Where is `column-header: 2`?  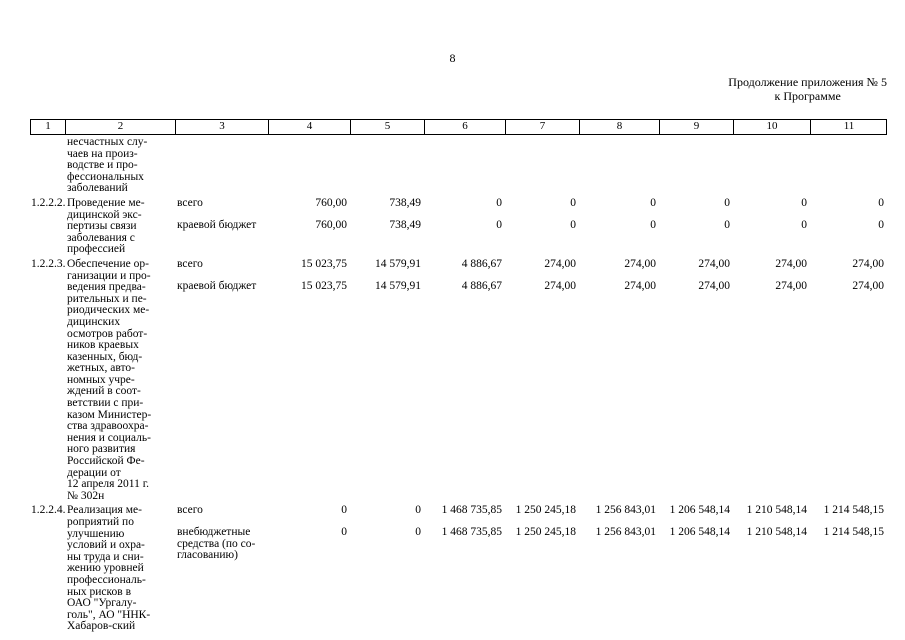 column-header: 2 is located at coordinates (121, 127).